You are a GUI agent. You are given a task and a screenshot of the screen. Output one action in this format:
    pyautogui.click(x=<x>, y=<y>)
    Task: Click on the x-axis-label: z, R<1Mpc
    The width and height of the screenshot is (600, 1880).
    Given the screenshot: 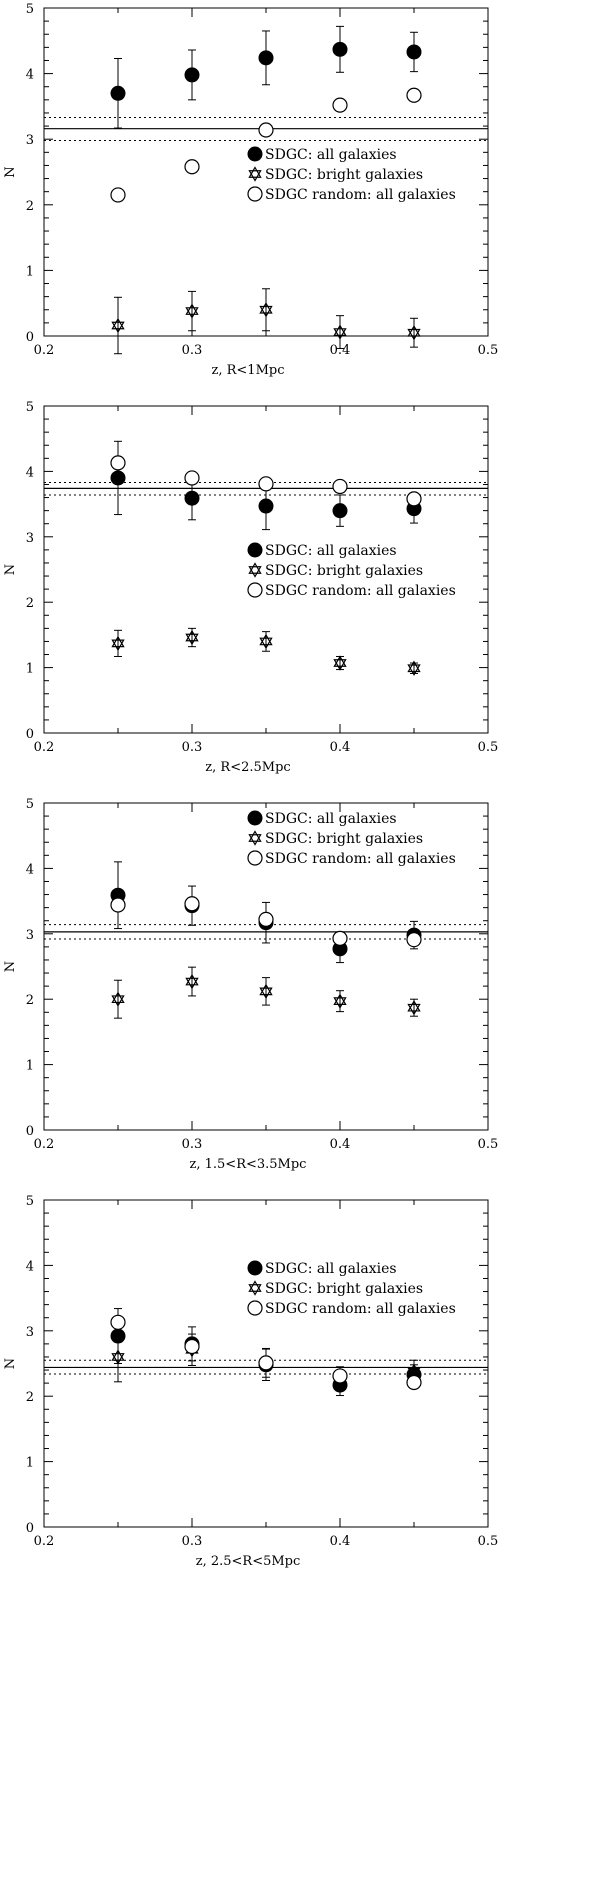 What is the action you would take?
    pyautogui.click(x=248, y=370)
    